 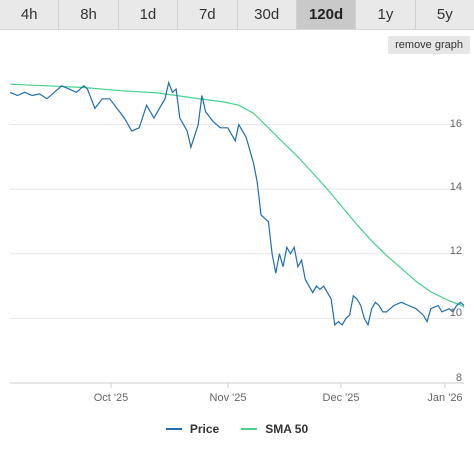 I want to click on tab-120d: 120d, so click(x=326, y=14).